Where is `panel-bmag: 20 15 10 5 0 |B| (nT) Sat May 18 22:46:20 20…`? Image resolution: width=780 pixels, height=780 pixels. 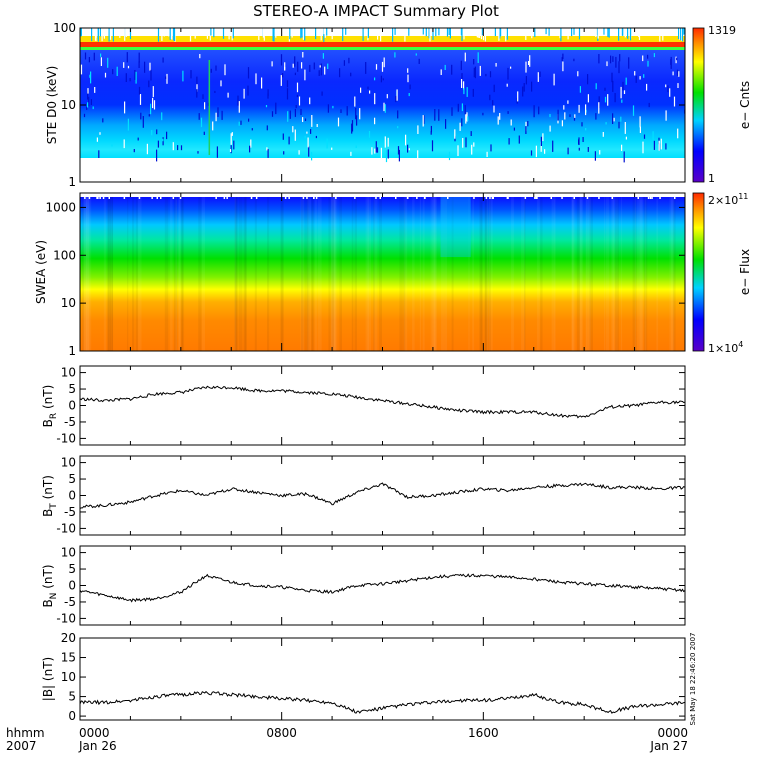
panel-bmag: 20 15 10 5 0 |B| (nT) Sat May 18 22:46:20 20… is located at coordinates (369, 678).